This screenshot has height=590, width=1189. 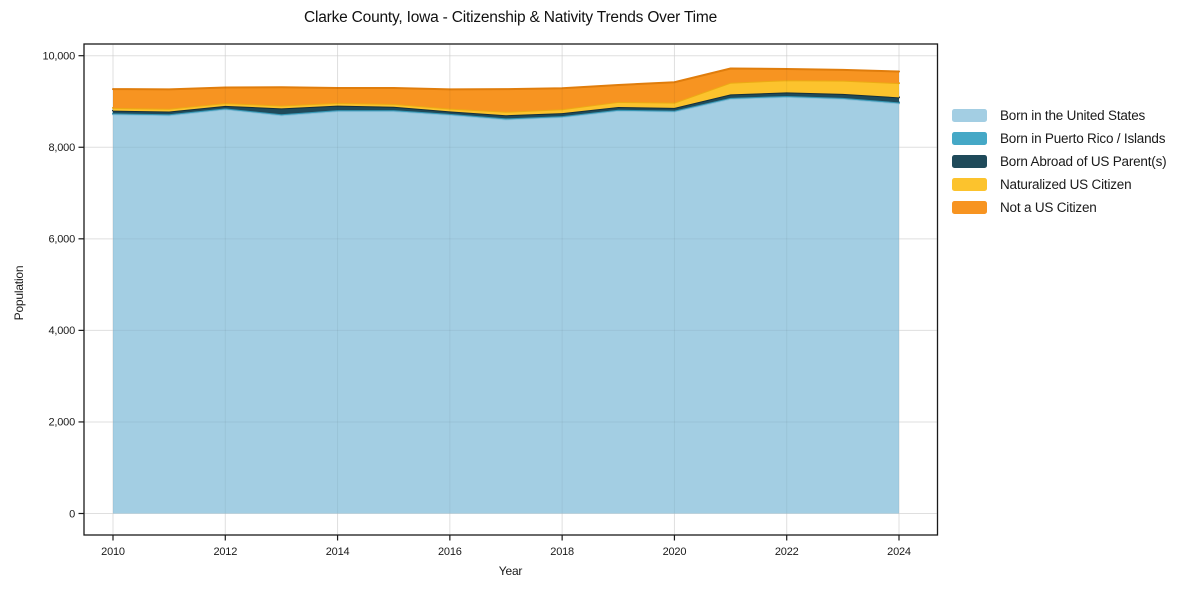 I want to click on x-tick-label: 2012, so click(x=225, y=552).